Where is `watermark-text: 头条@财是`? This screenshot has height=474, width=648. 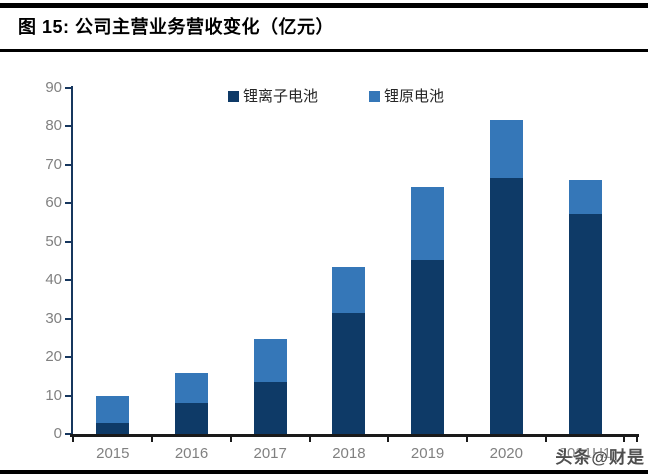 watermark-text: 头条@财是 is located at coordinates (600, 457).